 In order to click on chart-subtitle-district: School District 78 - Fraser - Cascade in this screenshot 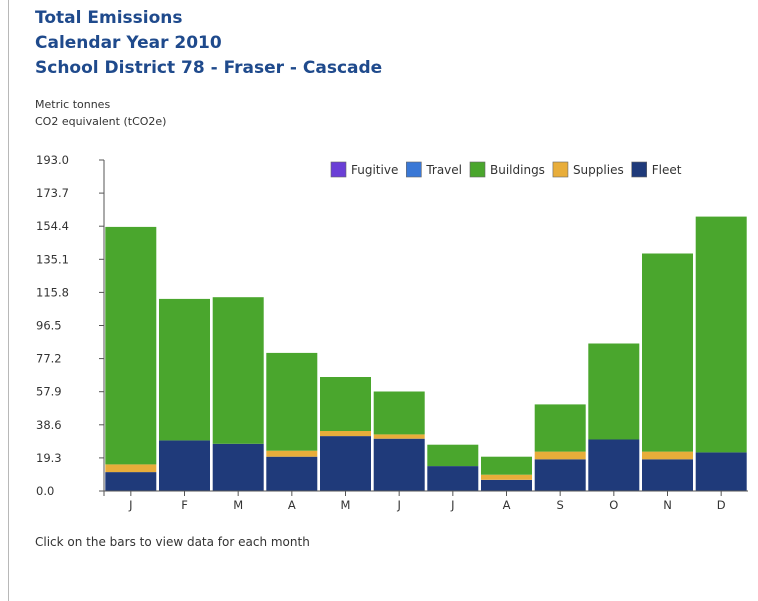, I will do `click(209, 68)`.